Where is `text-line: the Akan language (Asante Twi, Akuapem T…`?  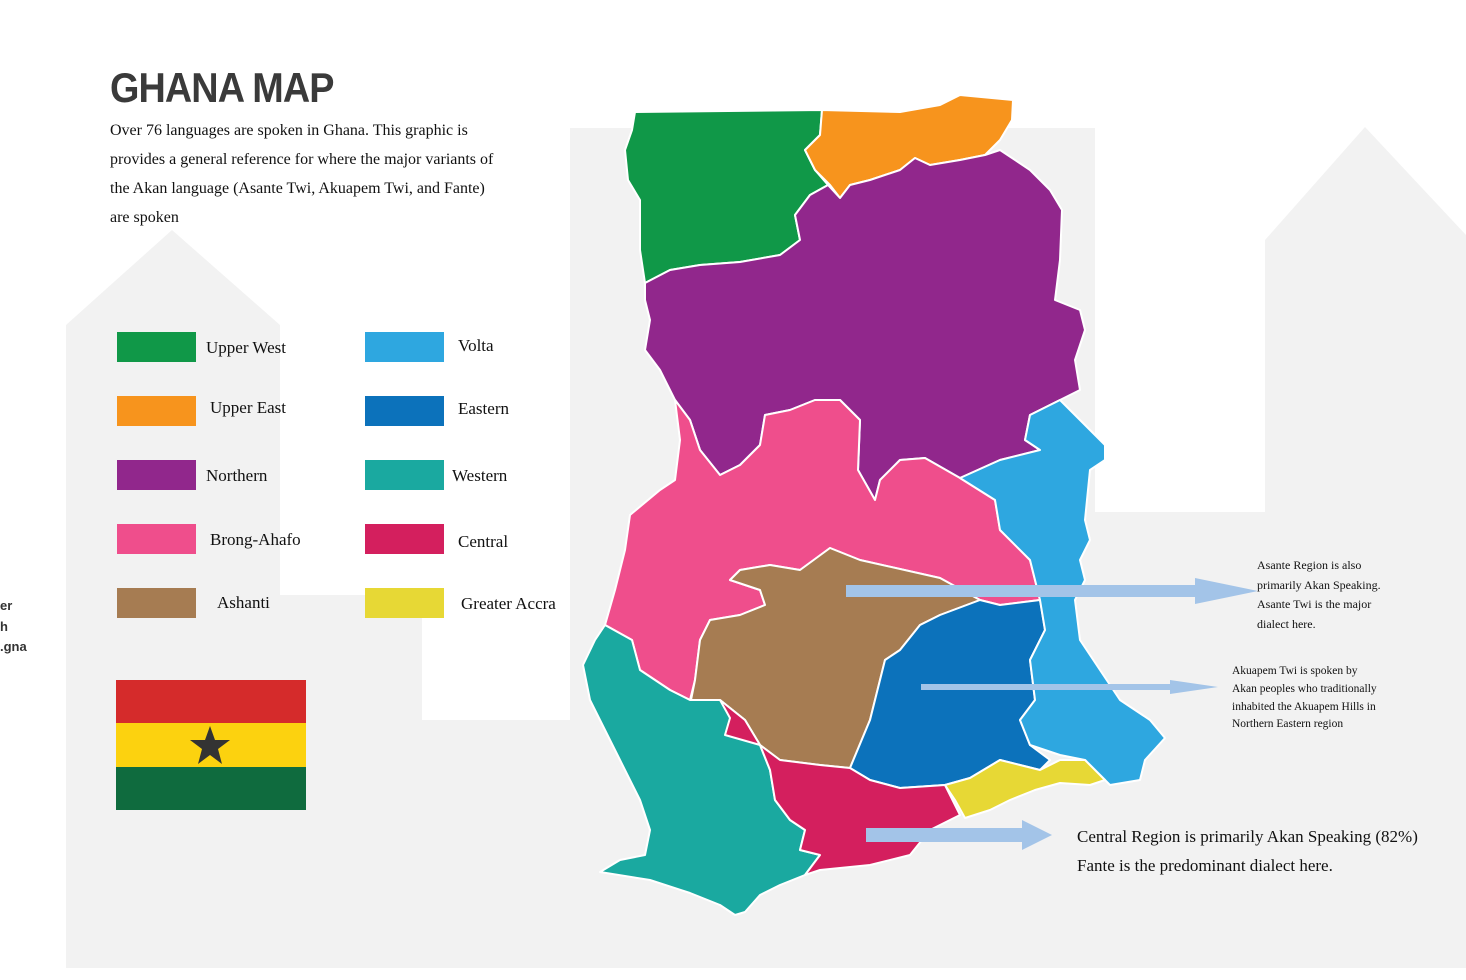 text-line: the Akan language (Asante Twi, Akuapem T… is located at coordinates (297, 188).